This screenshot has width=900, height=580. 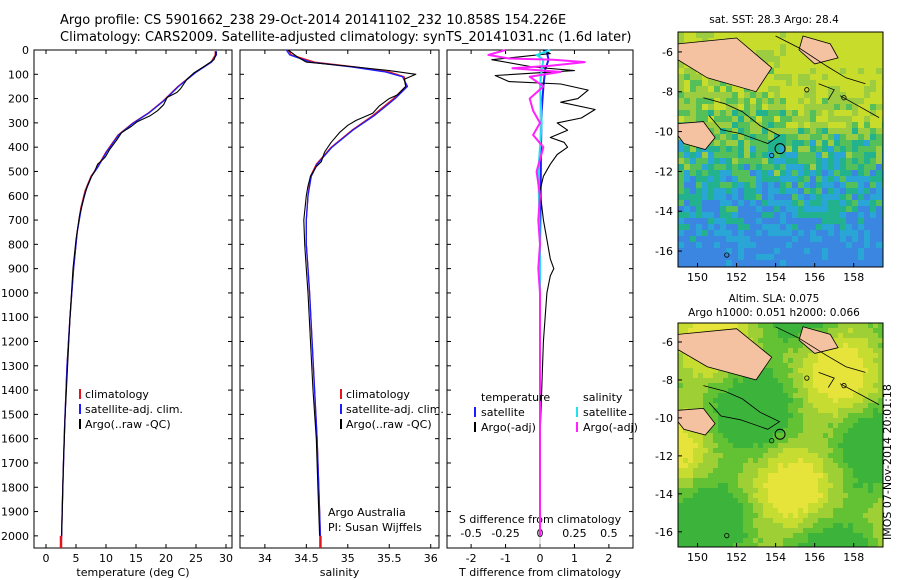 I want to click on annotation-line: Argo Australia, so click(x=367, y=512).